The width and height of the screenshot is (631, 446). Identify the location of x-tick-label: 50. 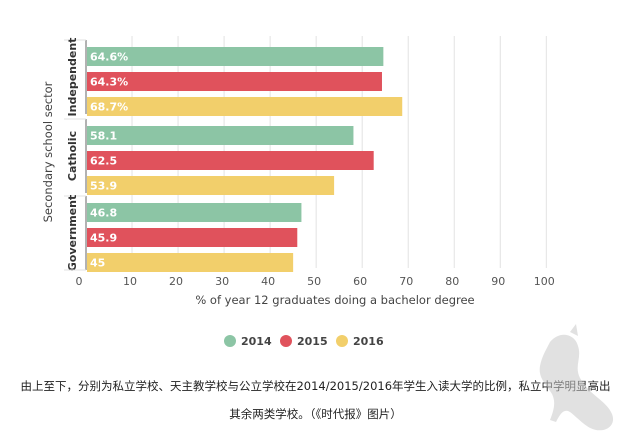
(314, 281).